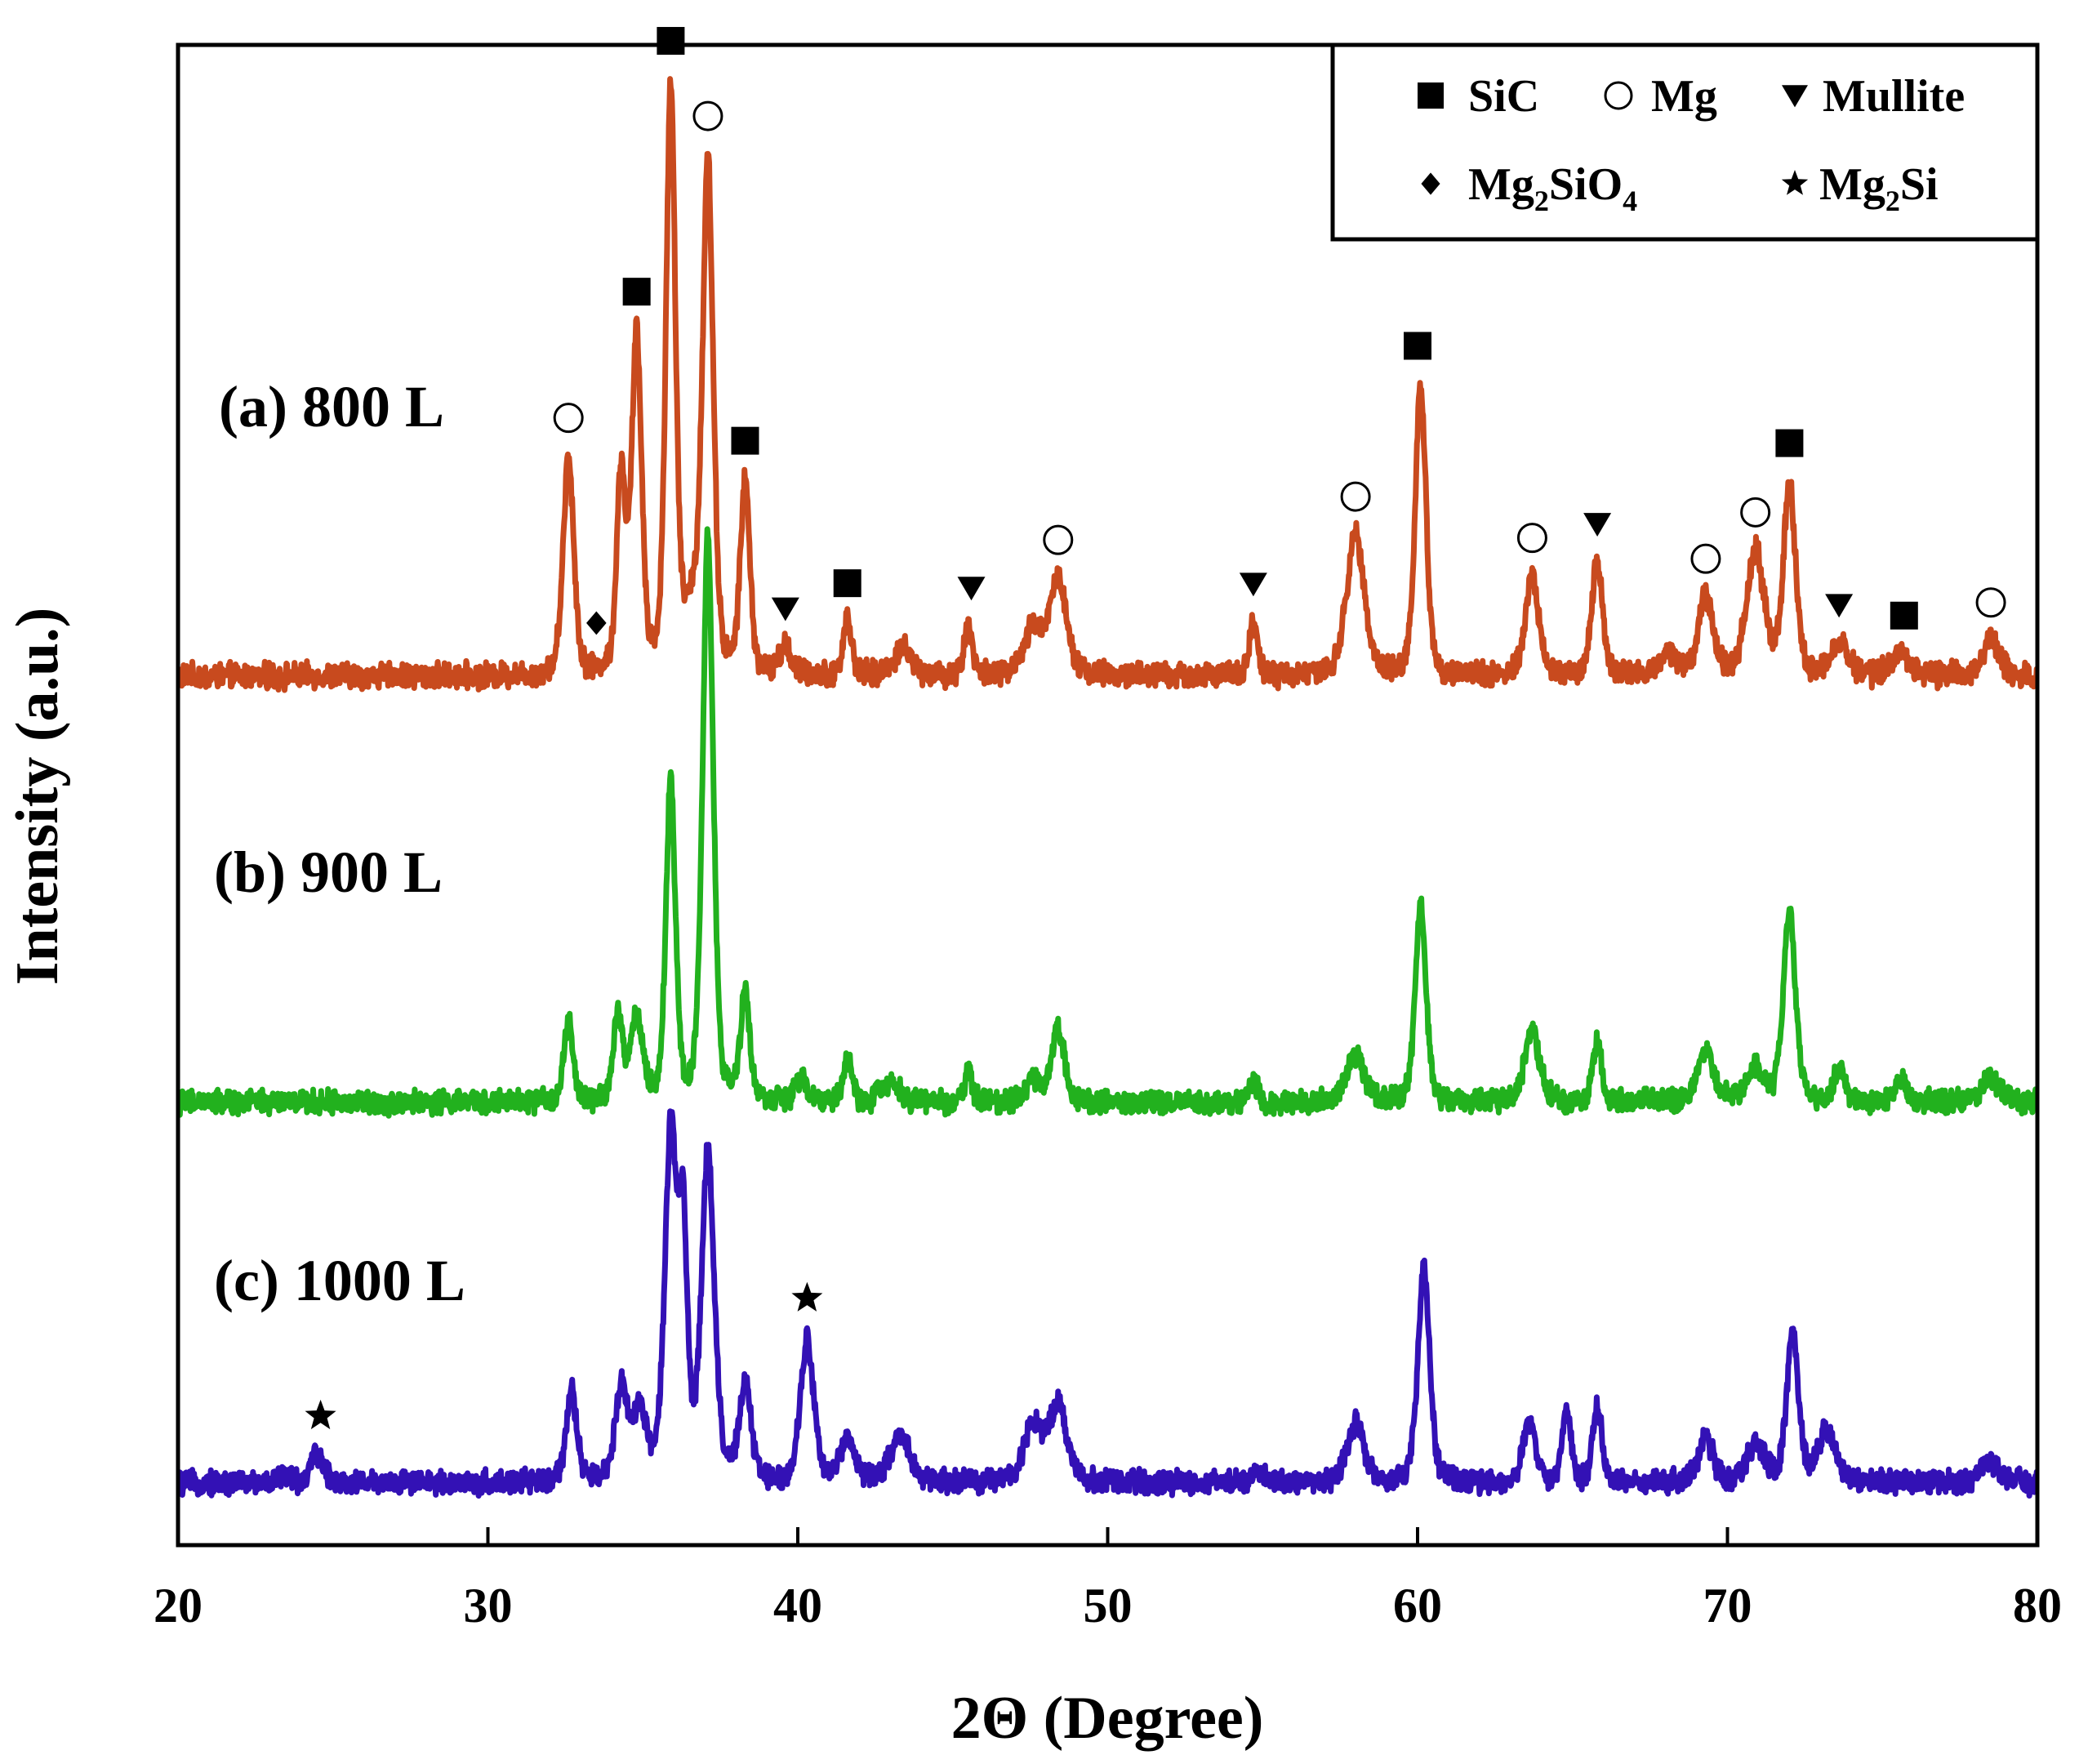  I want to click on legend-circle-icon, so click(1619, 95).